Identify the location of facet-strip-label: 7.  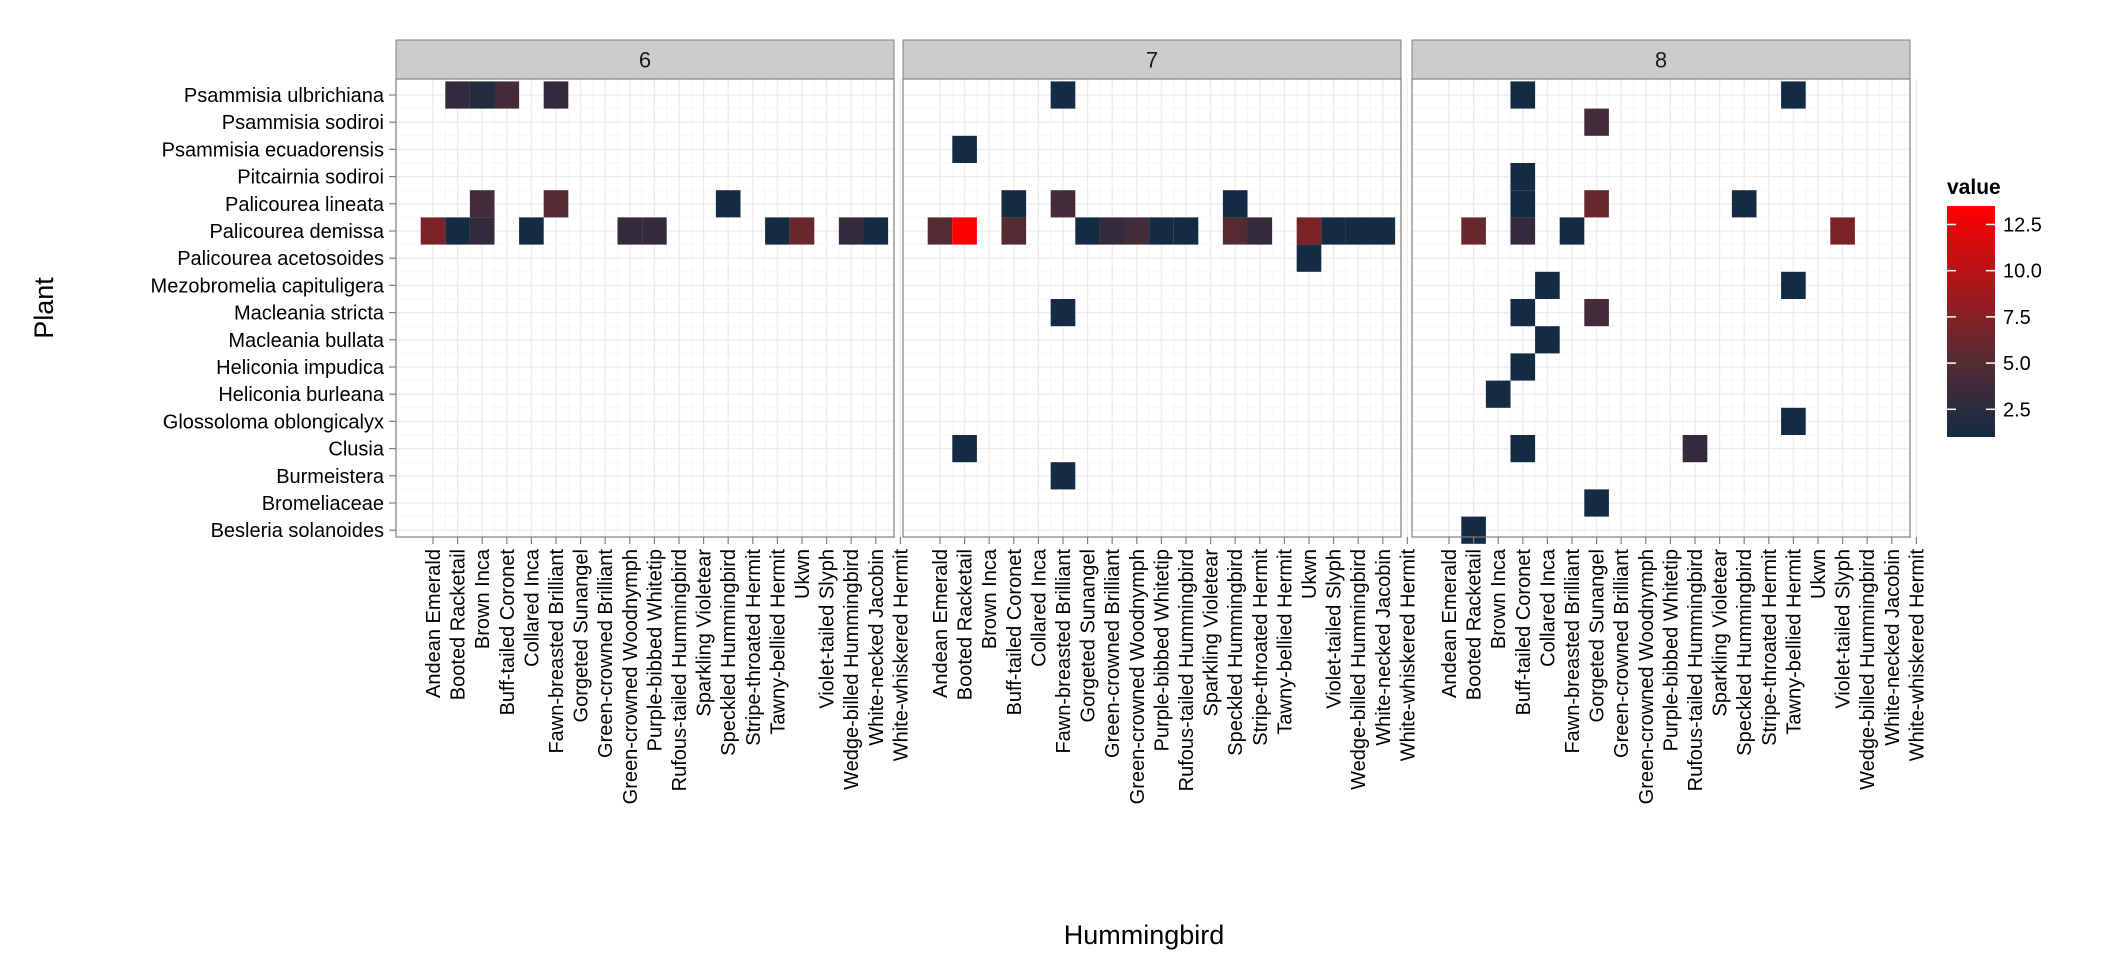
(1152, 60).